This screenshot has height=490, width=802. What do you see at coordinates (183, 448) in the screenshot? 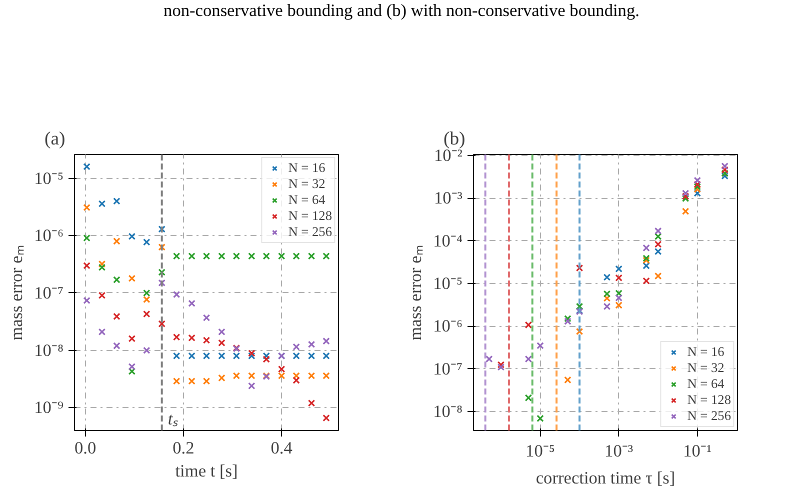
I see `x-tick-label: 0.2` at bounding box center [183, 448].